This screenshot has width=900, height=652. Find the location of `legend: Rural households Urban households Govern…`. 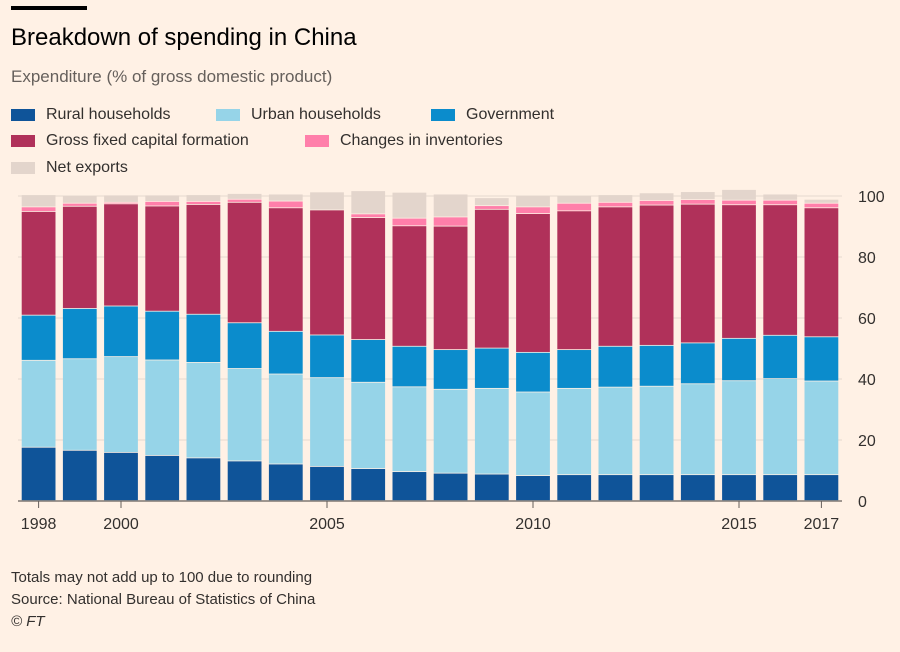

legend: Rural households Urban households Govern… is located at coordinates (451, 146).